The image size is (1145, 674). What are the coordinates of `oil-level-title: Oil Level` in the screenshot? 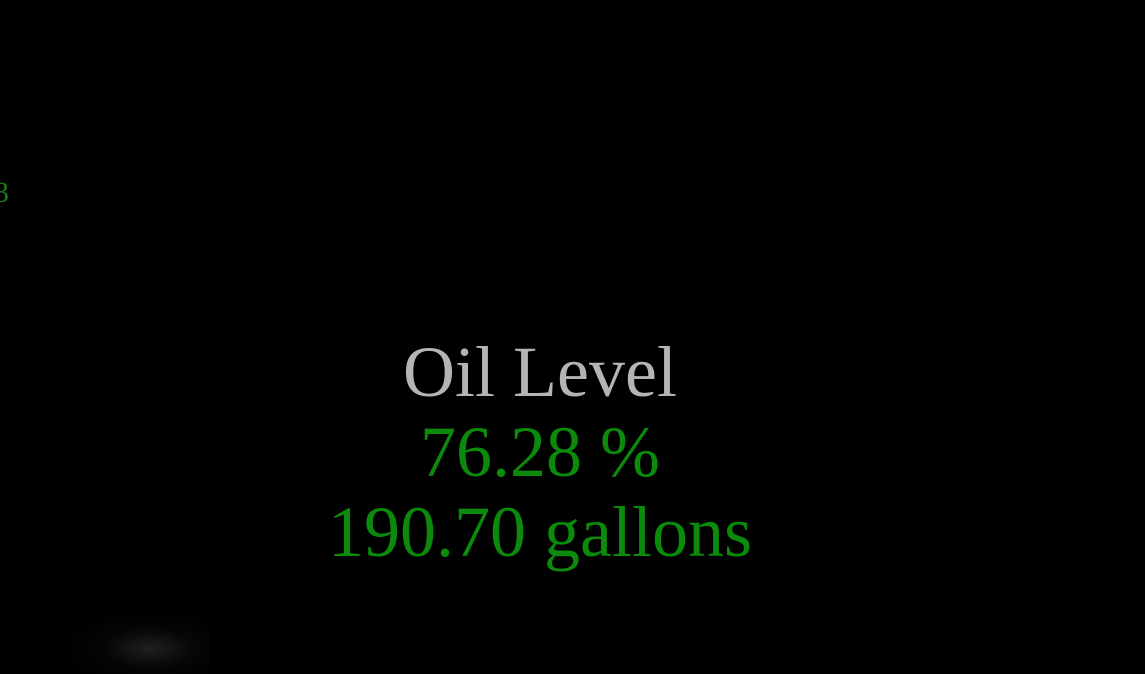 It's located at (540, 372).